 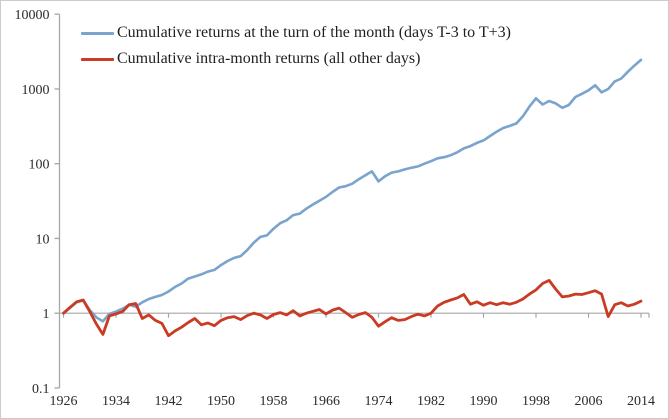 What do you see at coordinates (46, 314) in the screenshot?
I see `y-axis-tick-label: 1` at bounding box center [46, 314].